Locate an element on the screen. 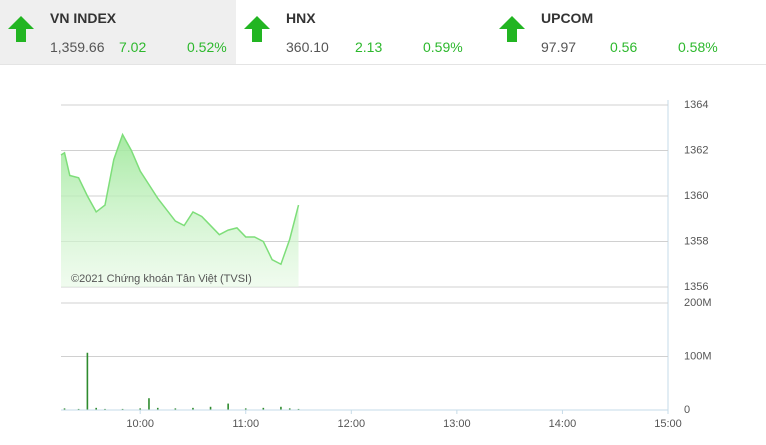  x-tick-label: 11:00 is located at coordinates (245, 424).